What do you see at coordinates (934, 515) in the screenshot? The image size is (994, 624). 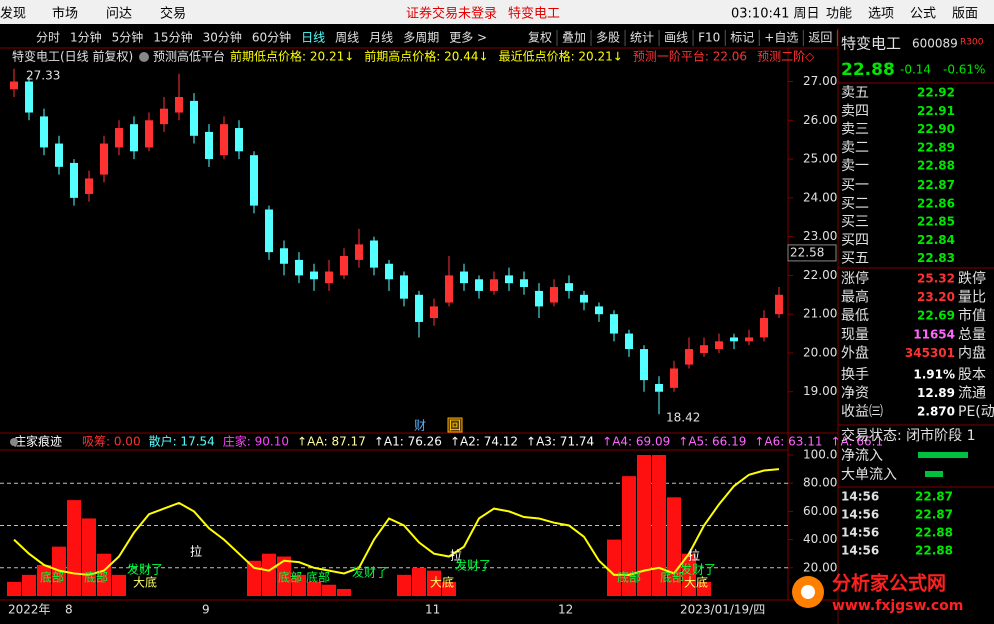 I see `trade-price: 22.87` at bounding box center [934, 515].